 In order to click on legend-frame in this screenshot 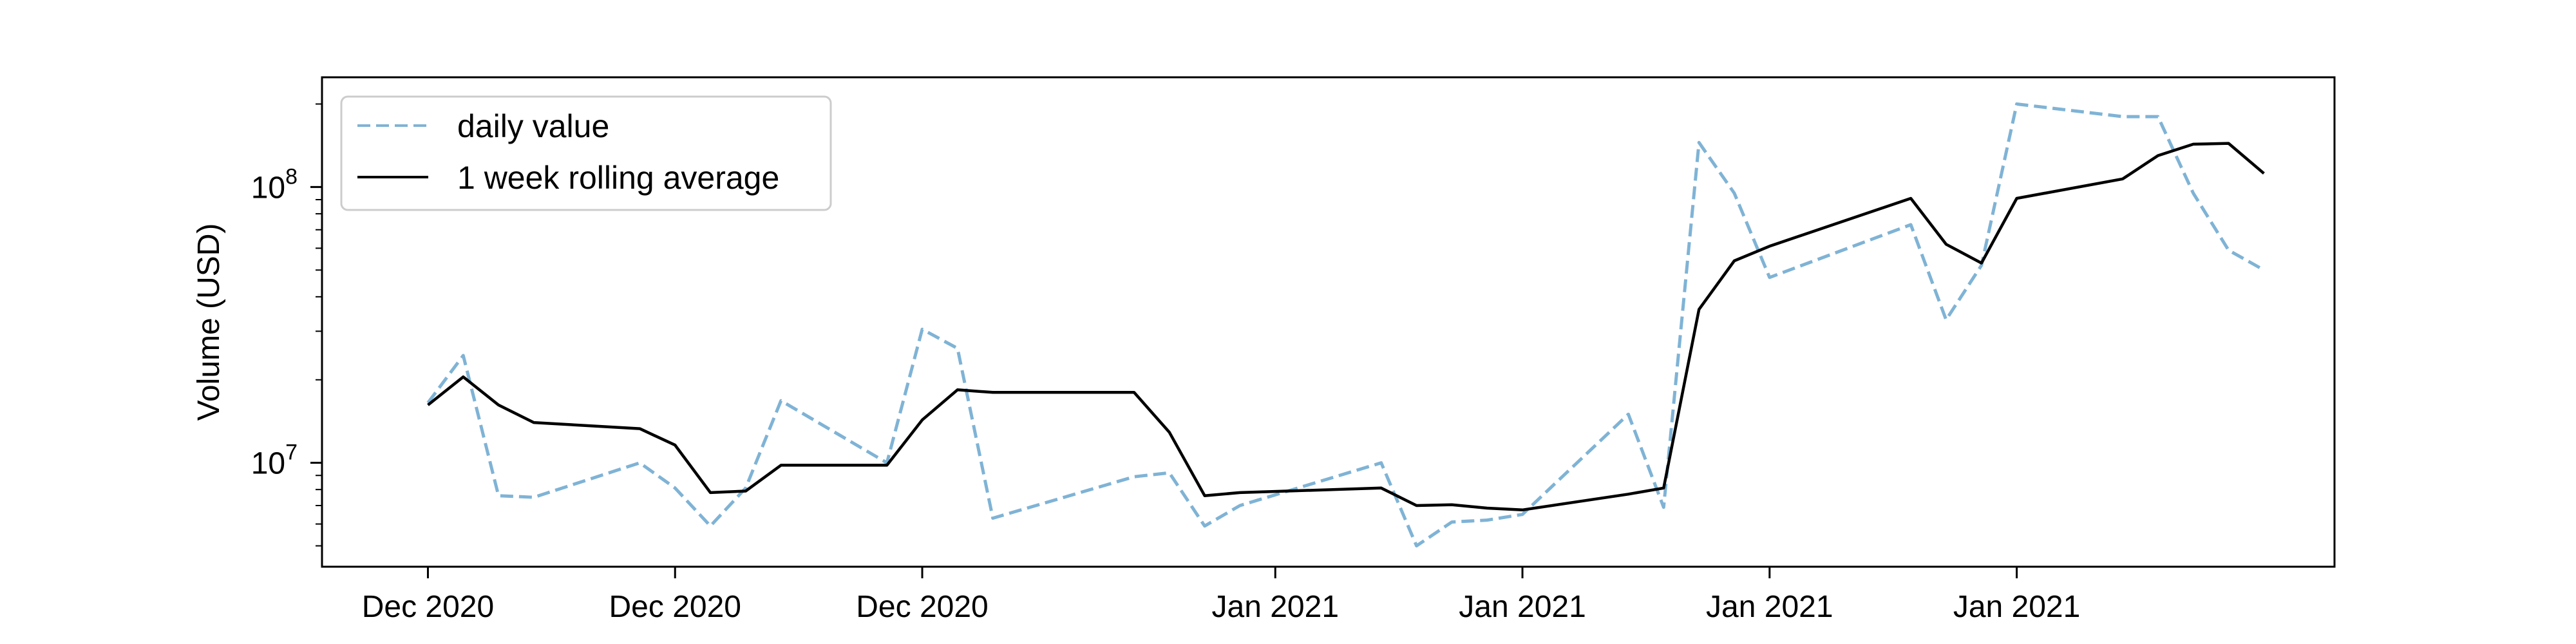, I will do `click(586, 153)`.